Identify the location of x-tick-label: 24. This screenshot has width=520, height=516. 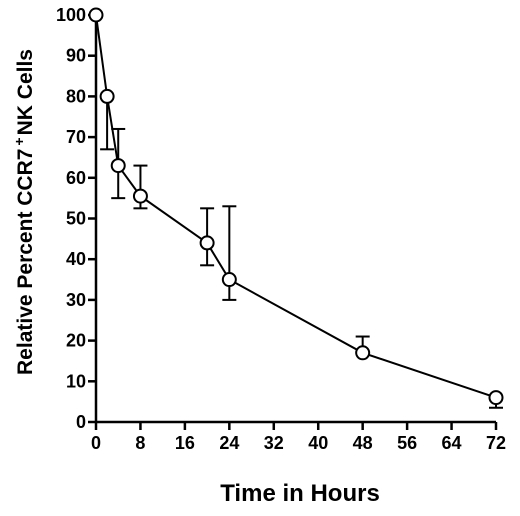
(229, 443).